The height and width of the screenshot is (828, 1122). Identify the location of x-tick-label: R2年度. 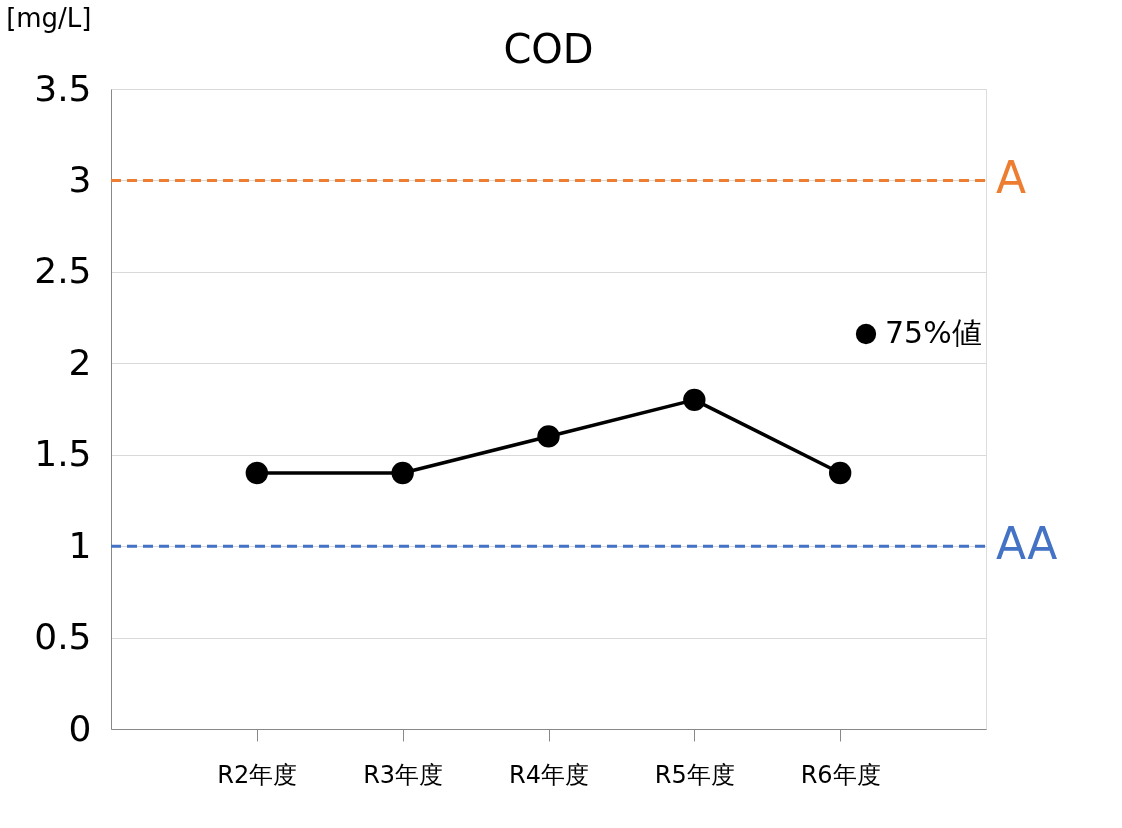
(257, 774).